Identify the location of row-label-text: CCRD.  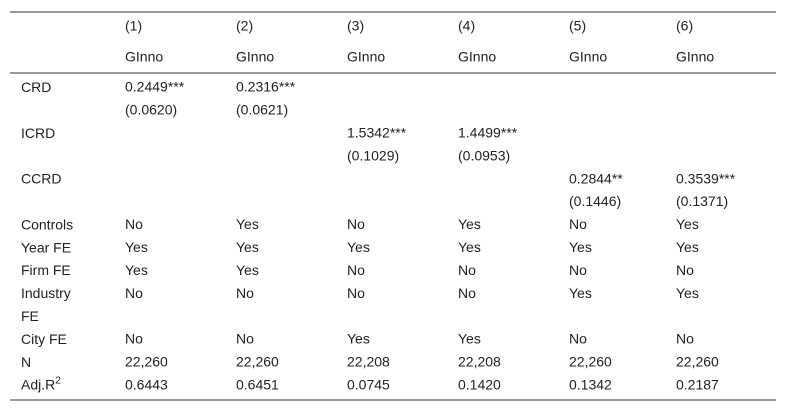
(41, 178).